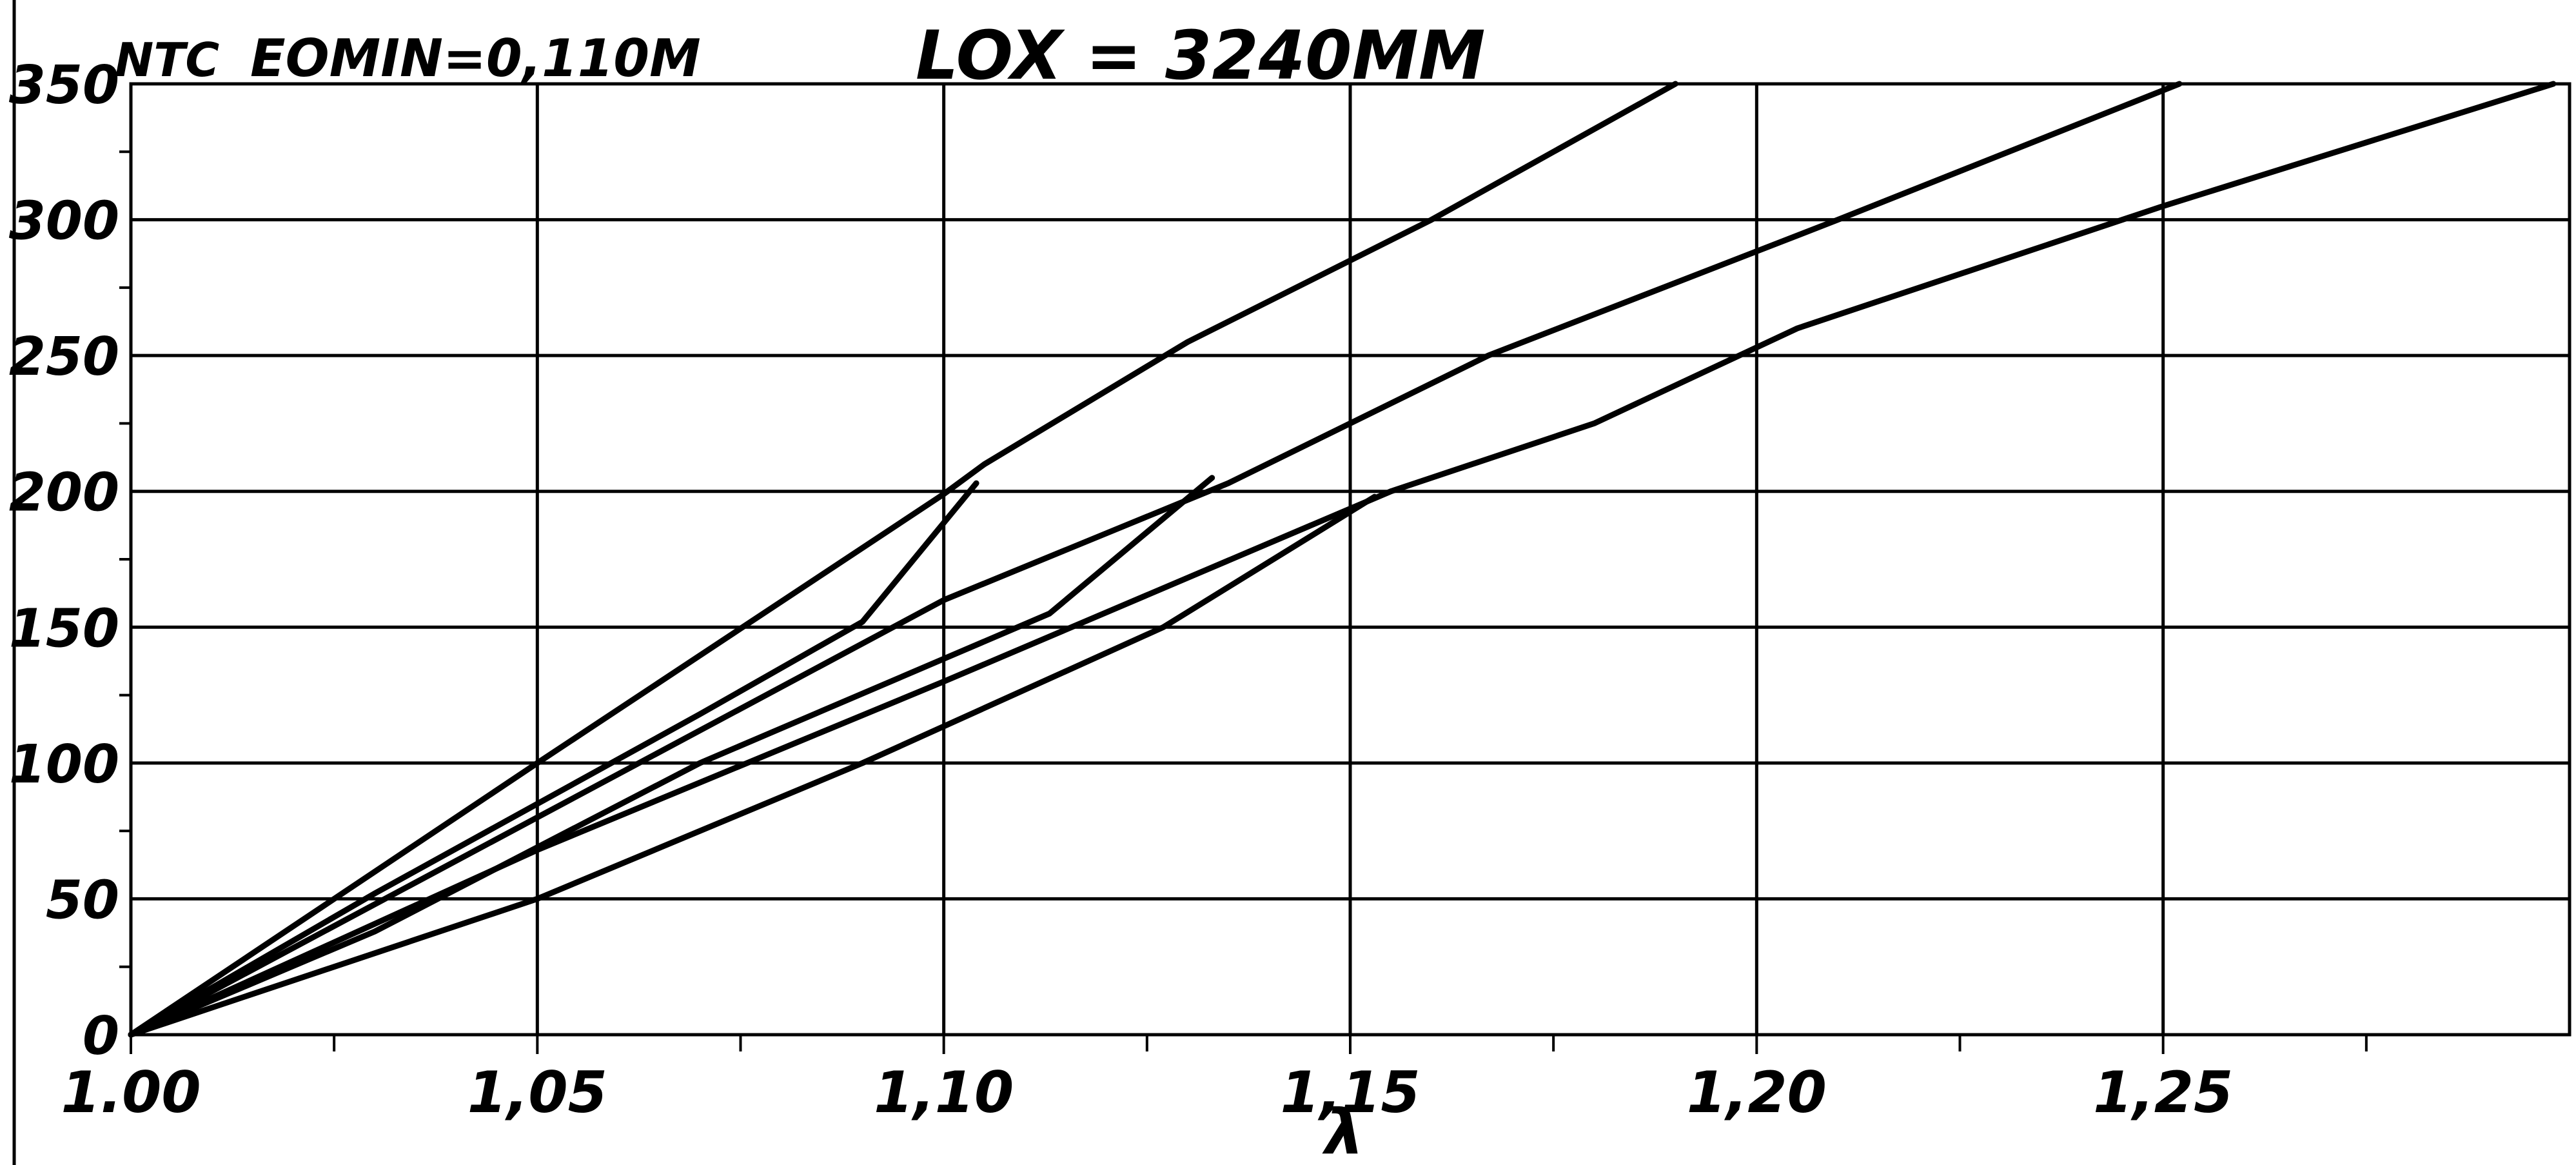  What do you see at coordinates (2163, 1092) in the screenshot?
I see `x-tick-label: 1,25` at bounding box center [2163, 1092].